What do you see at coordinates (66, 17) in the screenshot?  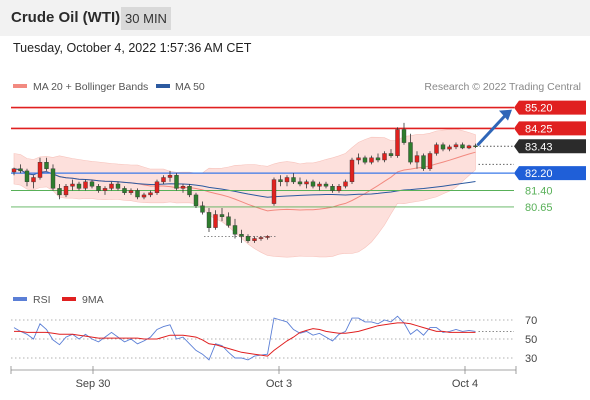 I see `instrument-title: Crude Oil (WTI)` at bounding box center [66, 17].